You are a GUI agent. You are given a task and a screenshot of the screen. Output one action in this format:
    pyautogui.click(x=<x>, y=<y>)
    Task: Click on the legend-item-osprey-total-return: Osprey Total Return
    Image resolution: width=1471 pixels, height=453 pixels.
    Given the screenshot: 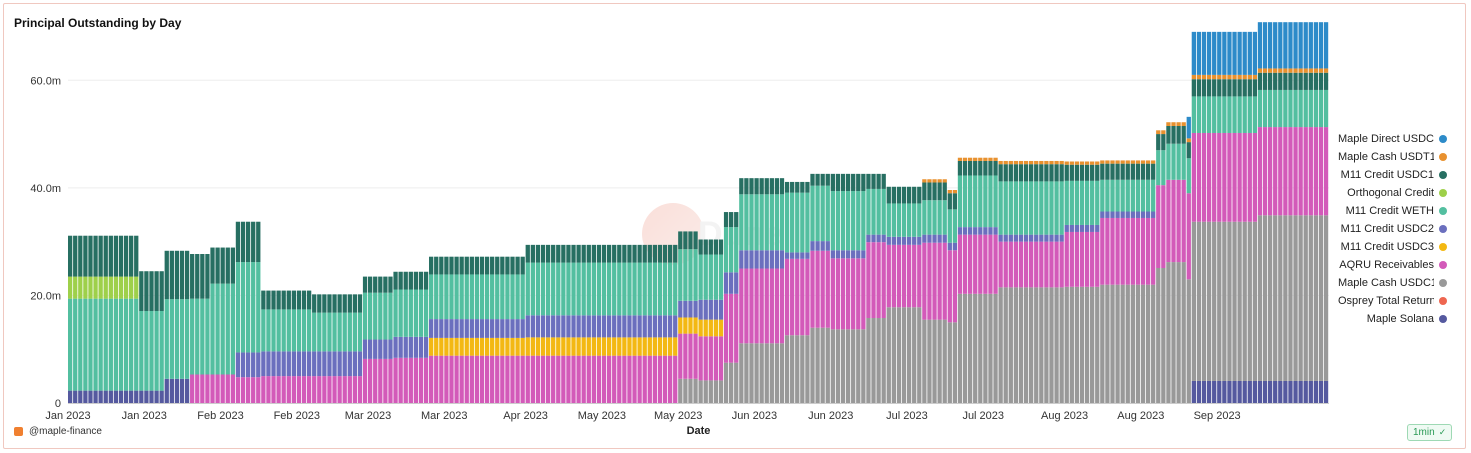 What is the action you would take?
    pyautogui.click(x=1391, y=301)
    